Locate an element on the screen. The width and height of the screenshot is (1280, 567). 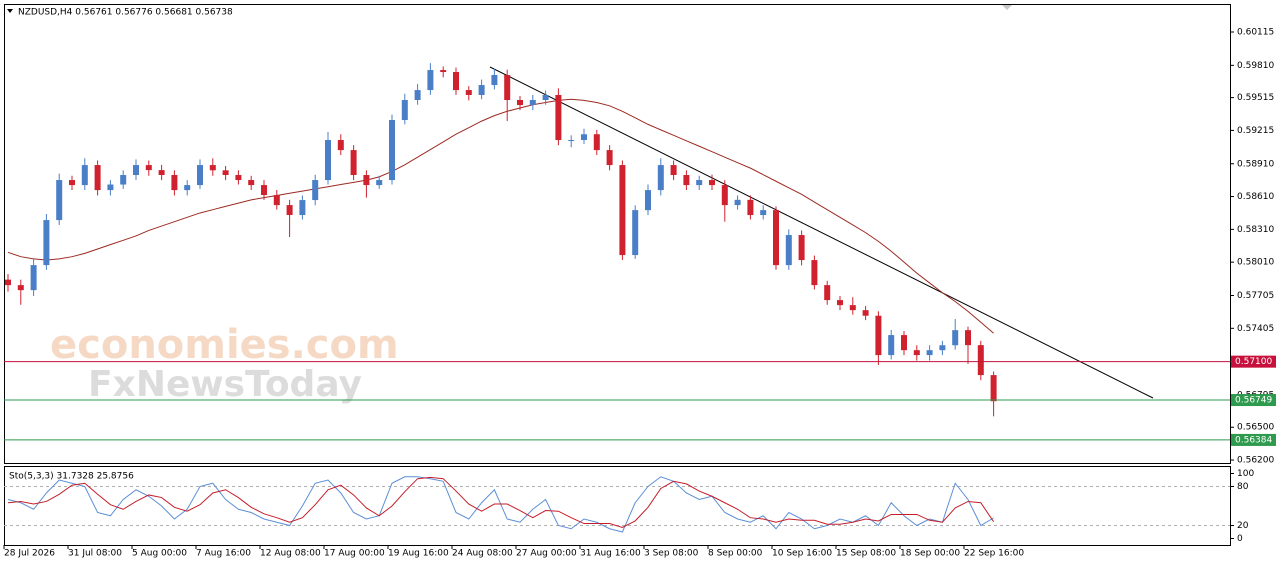
y-tick-label: 0.58310 is located at coordinates (1255, 230).